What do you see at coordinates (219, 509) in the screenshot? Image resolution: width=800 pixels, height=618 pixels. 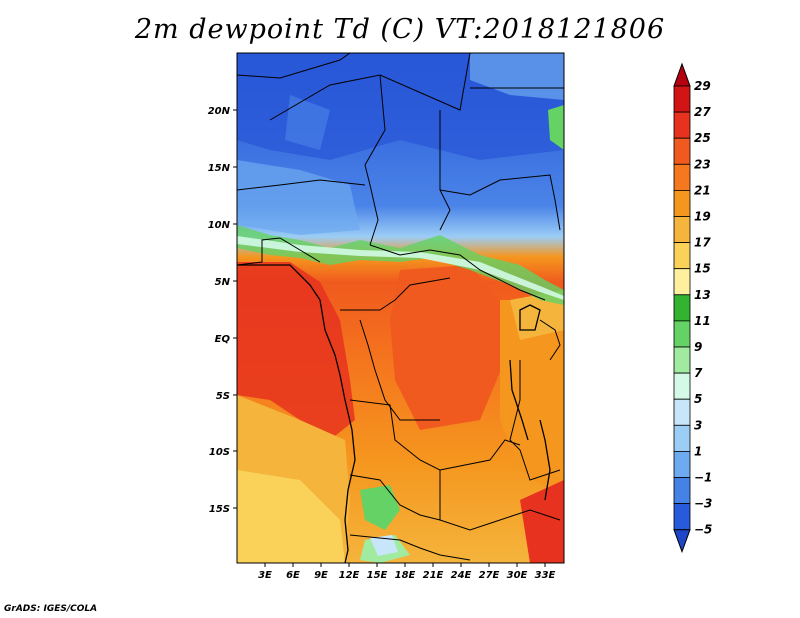 I see `lat-tick-label: 15S` at bounding box center [219, 509].